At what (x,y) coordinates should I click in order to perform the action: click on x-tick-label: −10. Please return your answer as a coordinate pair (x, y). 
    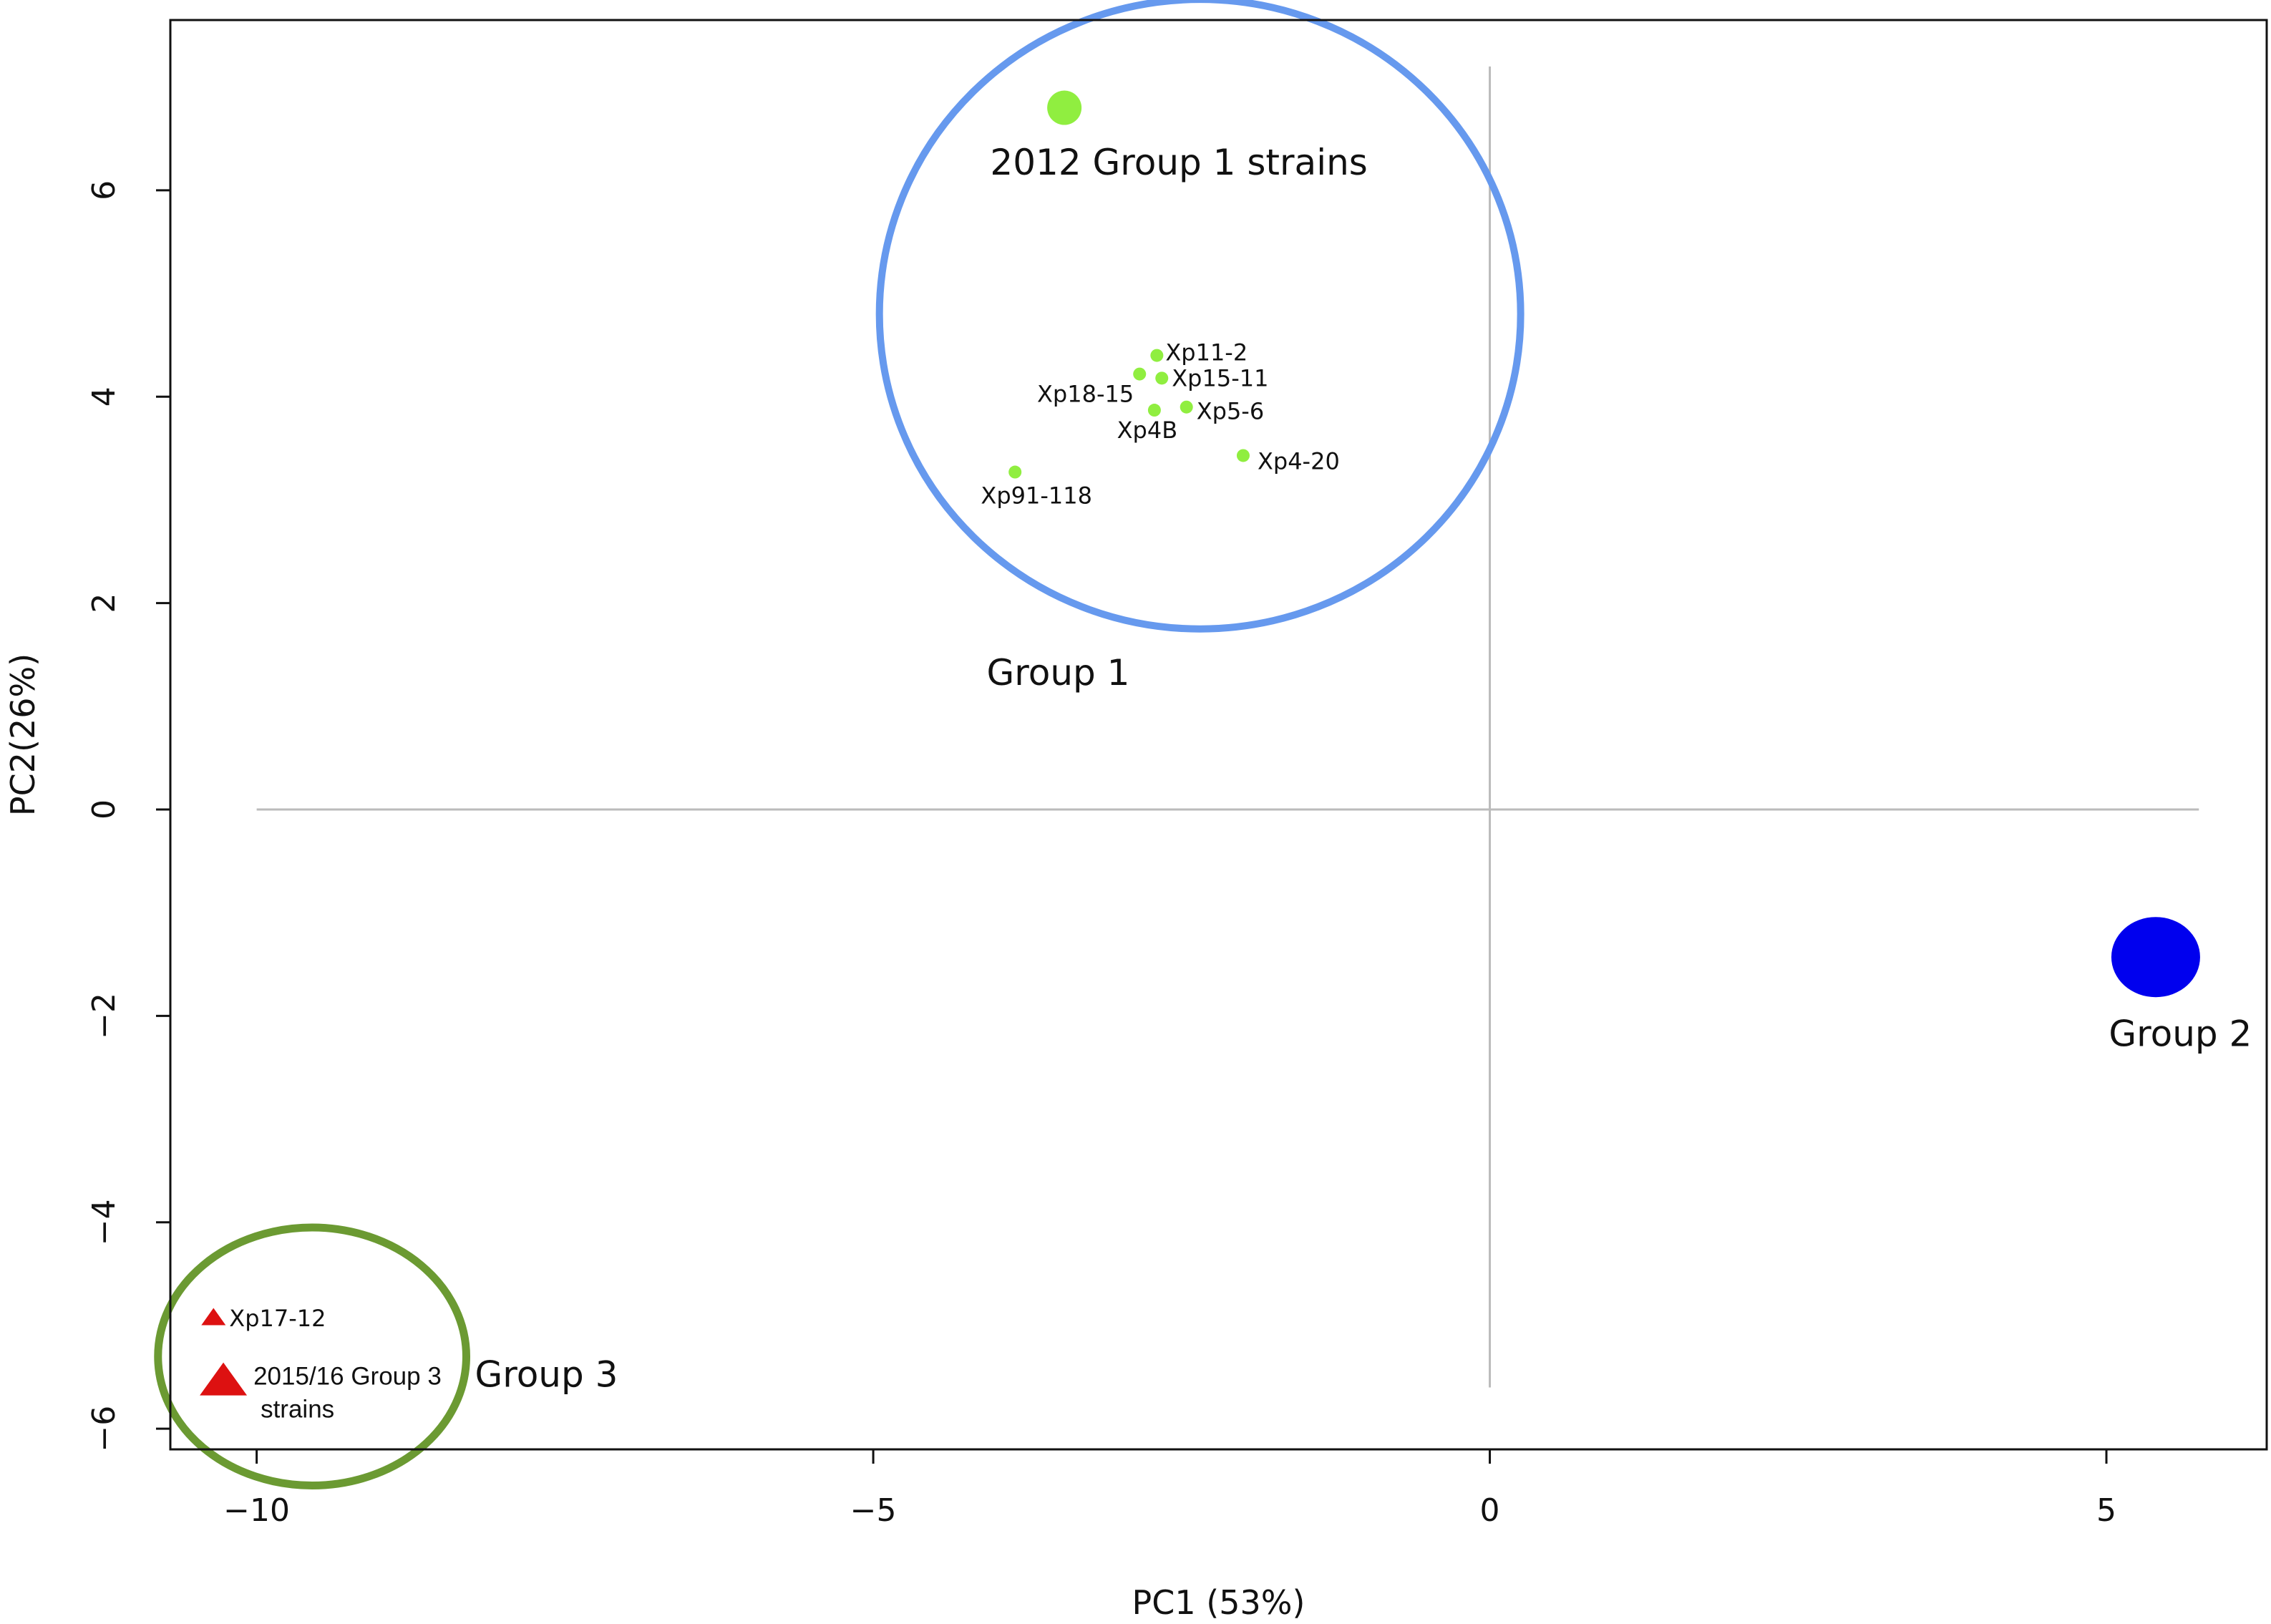
    Looking at the image, I should click on (256, 1511).